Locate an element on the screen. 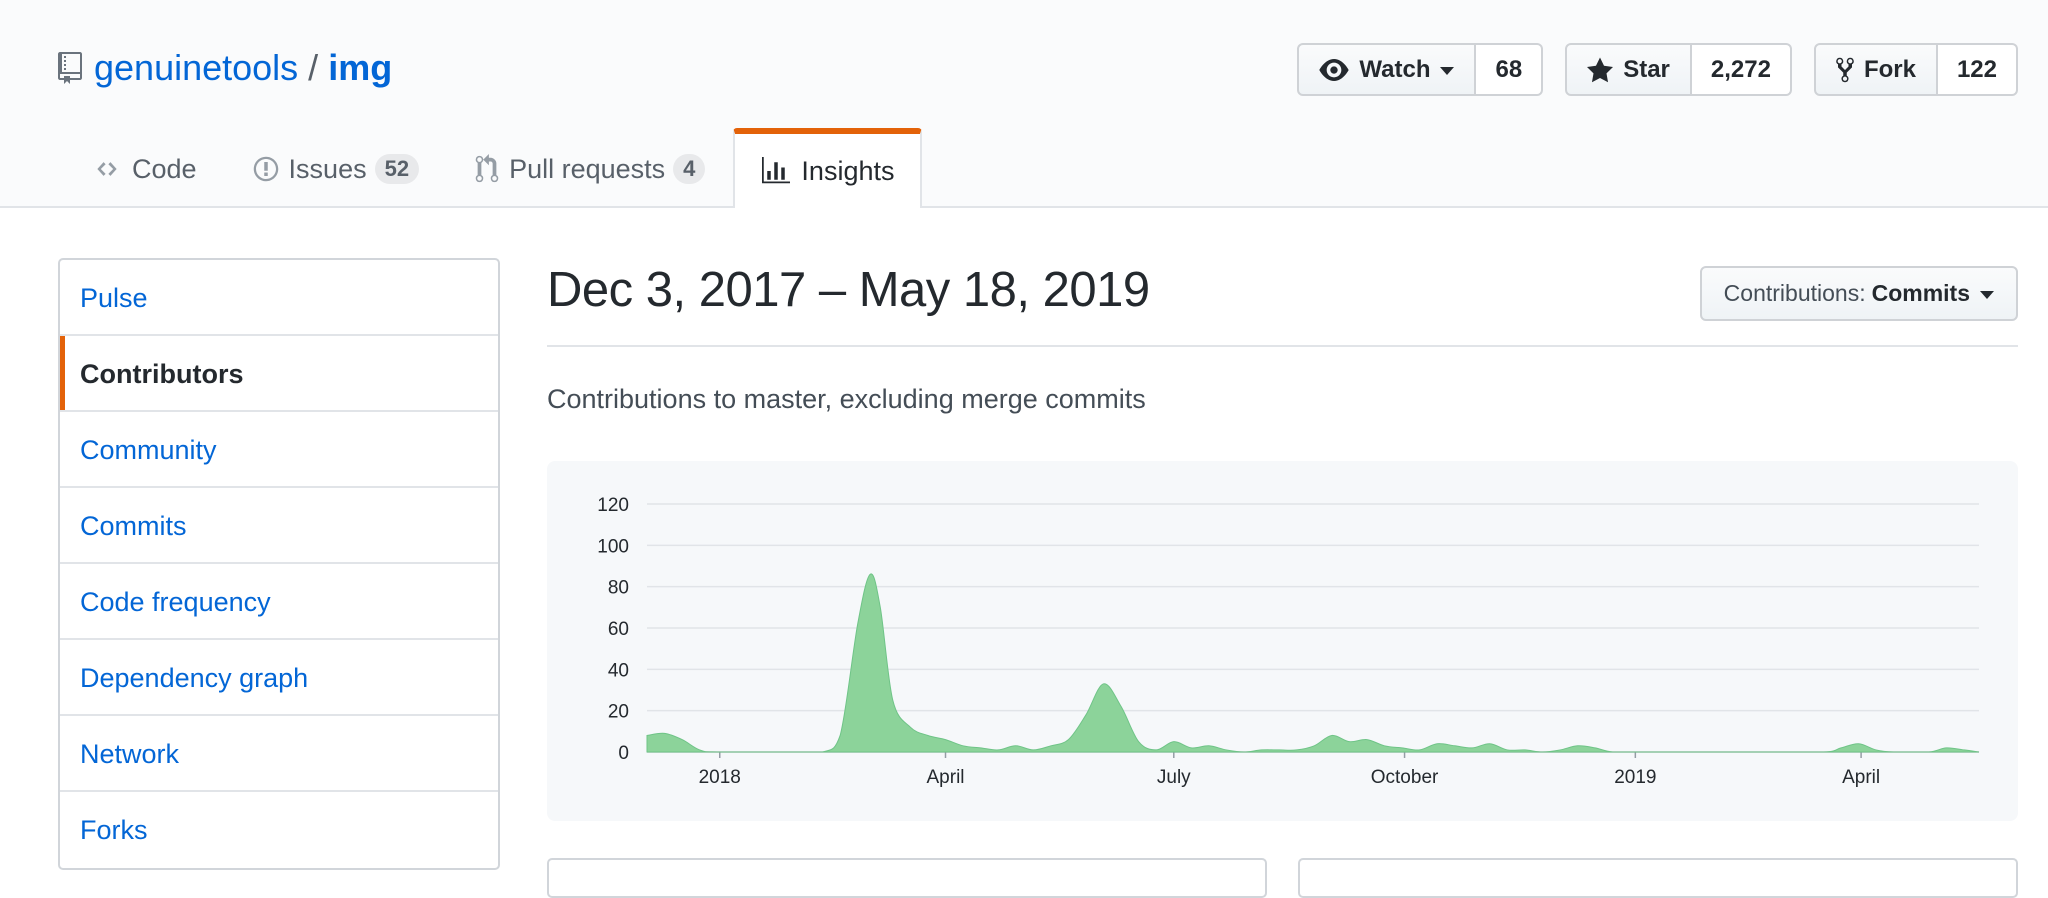 Image resolution: width=2048 pixels, height=898 pixels. x-tick-label: July is located at coordinates (1174, 777).